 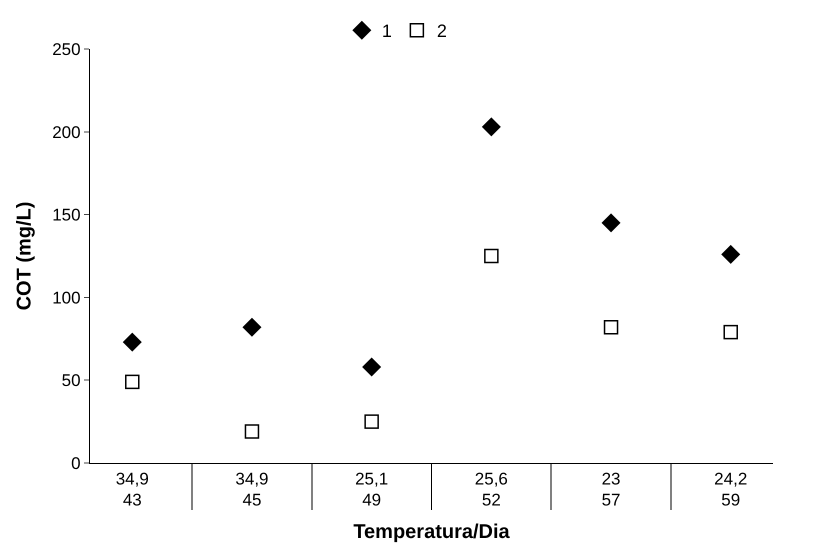 I want to click on category-label: 34,9 43, so click(x=132, y=489).